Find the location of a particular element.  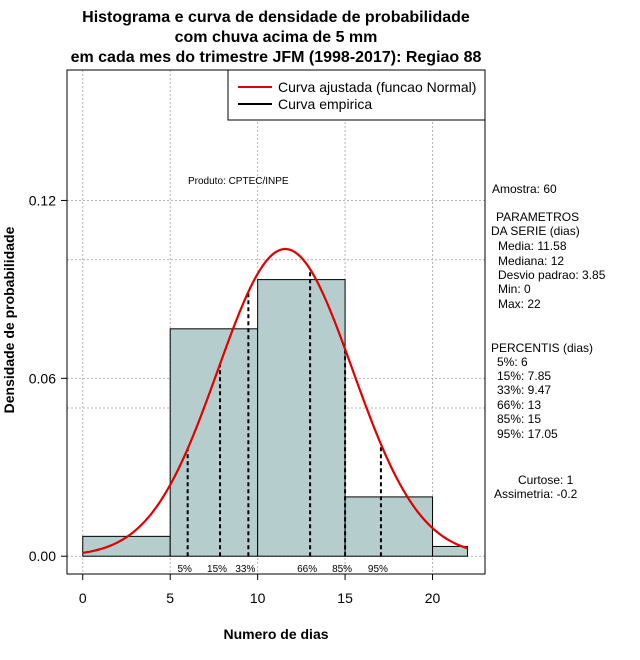

percentis-title: PERCENTIS (dias) is located at coordinates (542, 348).